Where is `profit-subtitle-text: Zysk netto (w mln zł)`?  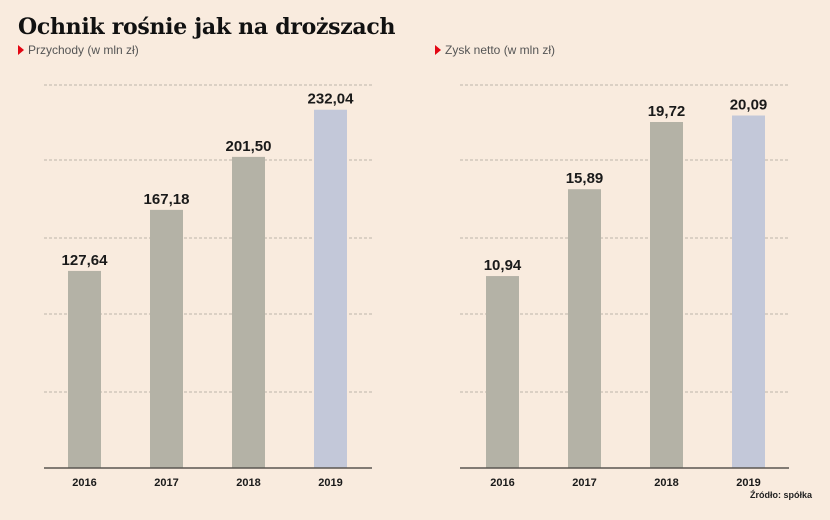 profit-subtitle-text: Zysk netto (w mln zł) is located at coordinates (500, 50).